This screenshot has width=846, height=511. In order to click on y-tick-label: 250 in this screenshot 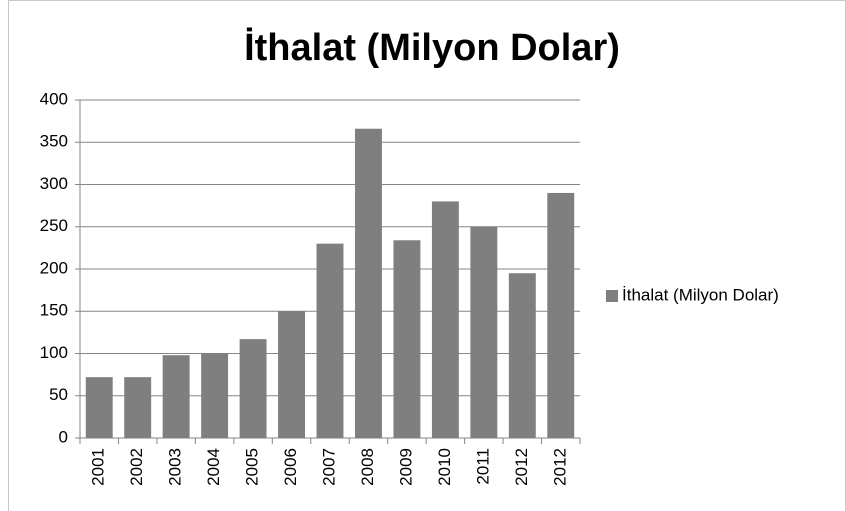, I will do `click(54, 225)`.